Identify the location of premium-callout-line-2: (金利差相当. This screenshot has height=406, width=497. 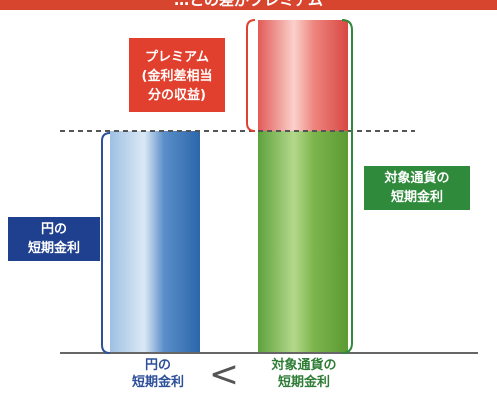
(177, 76).